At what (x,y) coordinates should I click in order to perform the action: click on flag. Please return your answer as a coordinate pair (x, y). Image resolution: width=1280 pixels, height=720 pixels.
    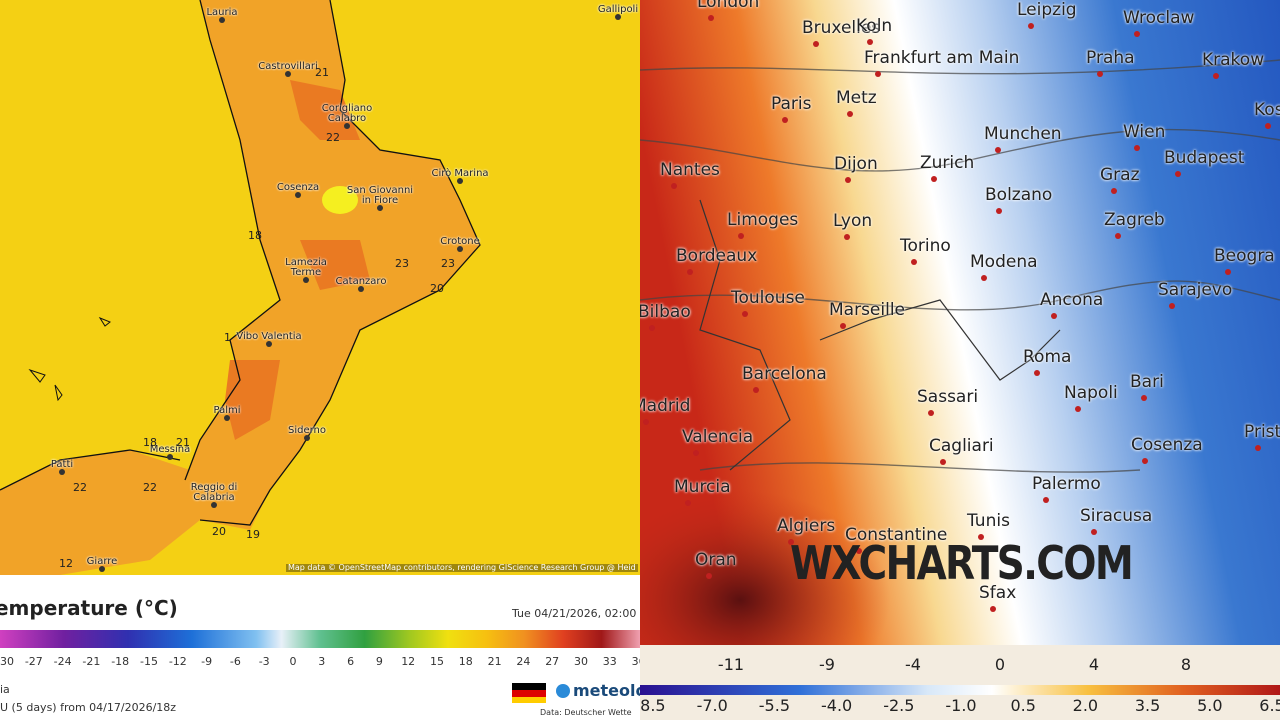
    Looking at the image, I should click on (529, 693).